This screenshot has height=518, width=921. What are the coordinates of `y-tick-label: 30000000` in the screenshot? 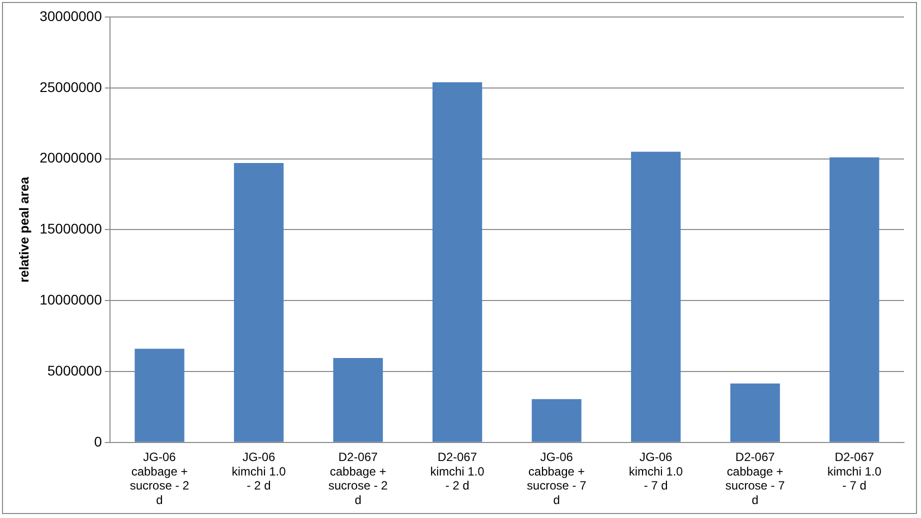 It's located at (71, 16).